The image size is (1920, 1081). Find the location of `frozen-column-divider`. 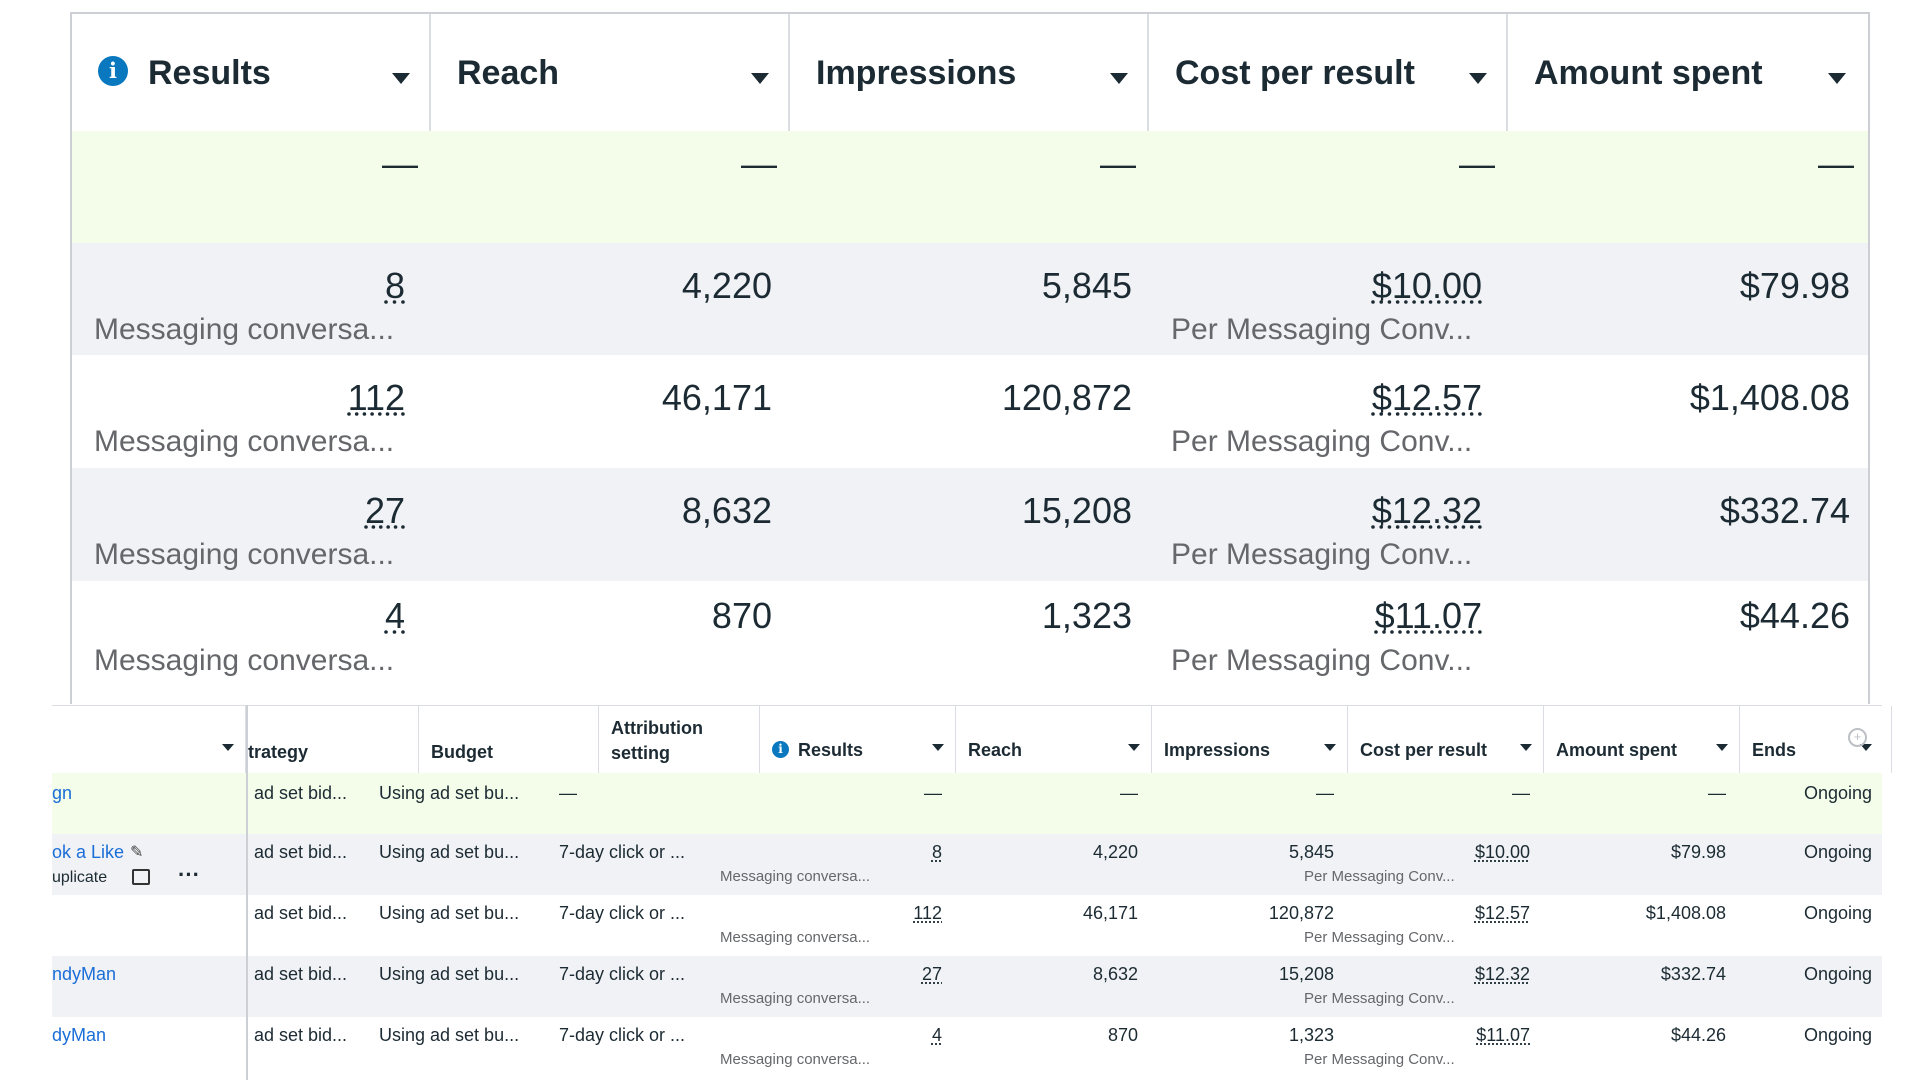

frozen-column-divider is located at coordinates (247, 892).